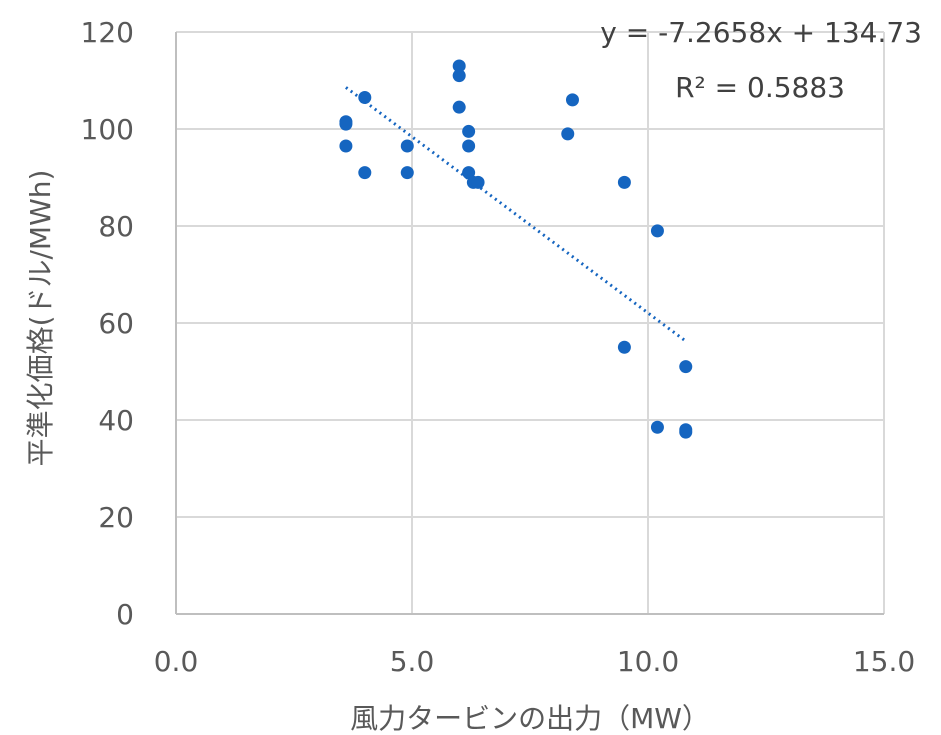  What do you see at coordinates (40, 318) in the screenshot?
I see `y-axis-title: 平準化価格(ドル/MWh)` at bounding box center [40, 318].